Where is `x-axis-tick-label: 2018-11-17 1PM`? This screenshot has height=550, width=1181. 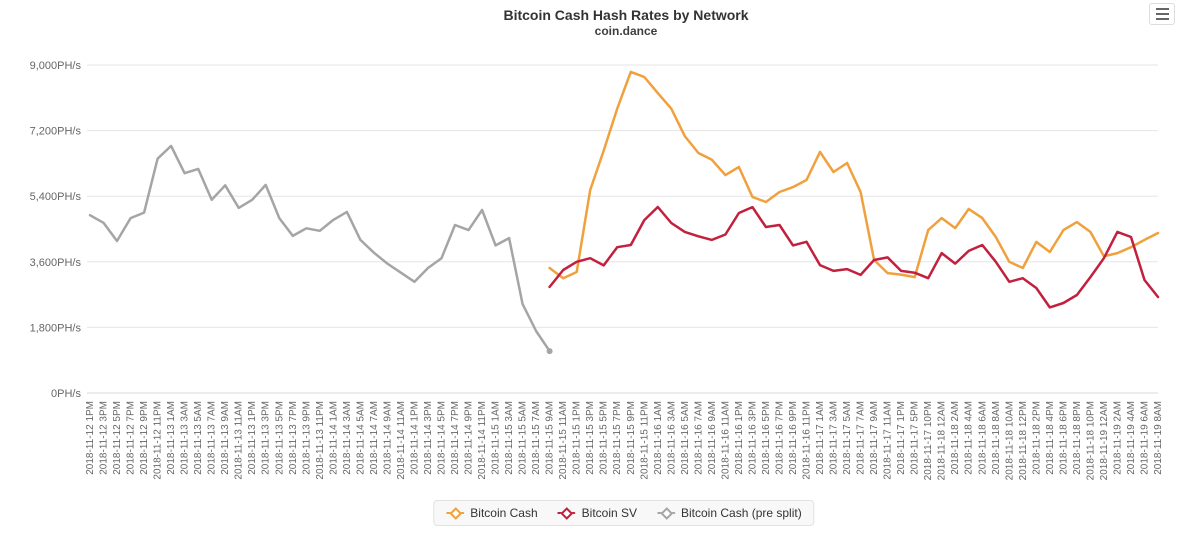 x-axis-tick-label: 2018-11-17 1PM is located at coordinates (901, 438).